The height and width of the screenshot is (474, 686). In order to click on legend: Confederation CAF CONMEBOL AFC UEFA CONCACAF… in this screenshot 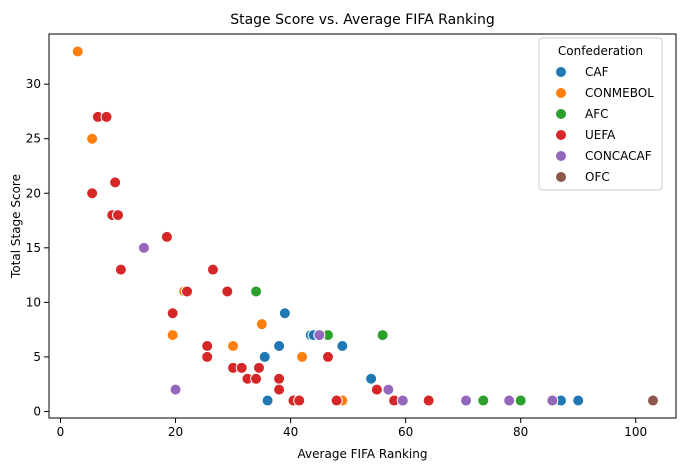, I will do `click(600, 114)`.